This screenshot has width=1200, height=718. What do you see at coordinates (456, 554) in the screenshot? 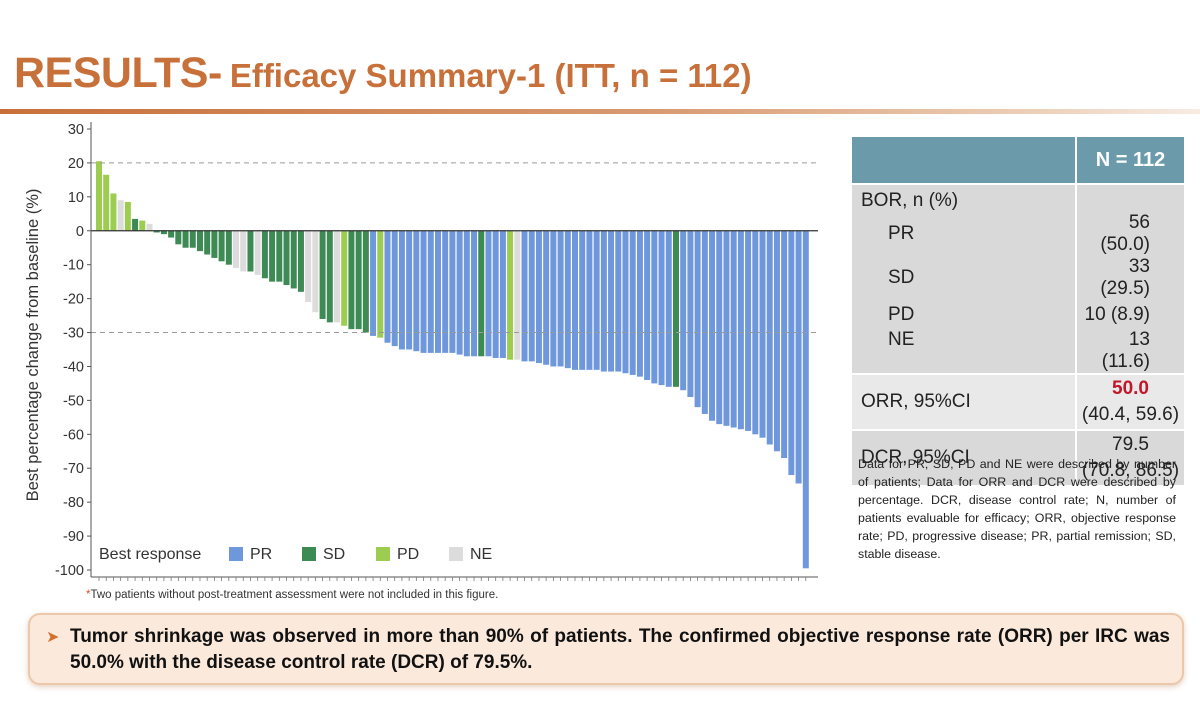
I see `legend-swatch-ne` at bounding box center [456, 554].